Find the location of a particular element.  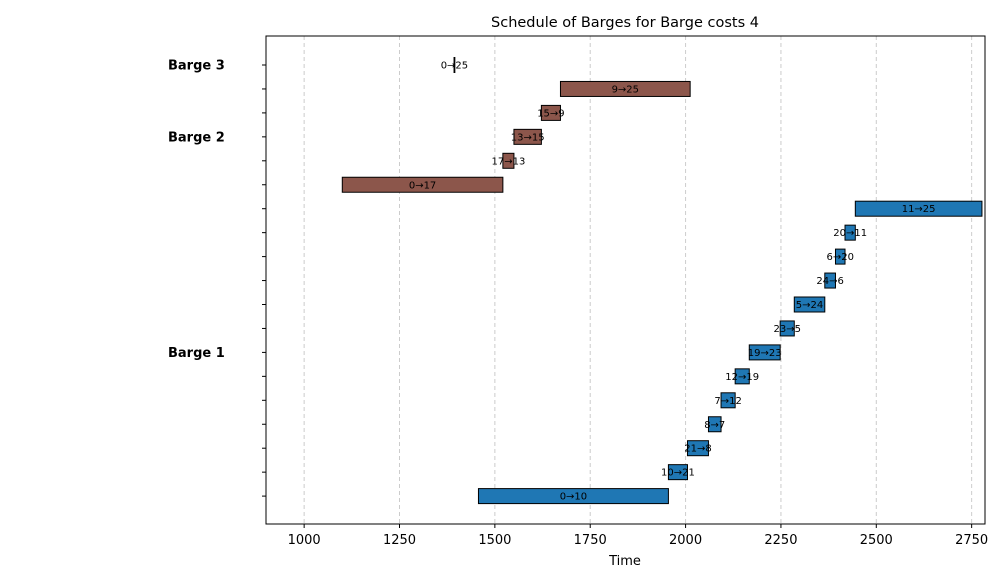

task-bar-label: 15→9 is located at coordinates (550, 113).